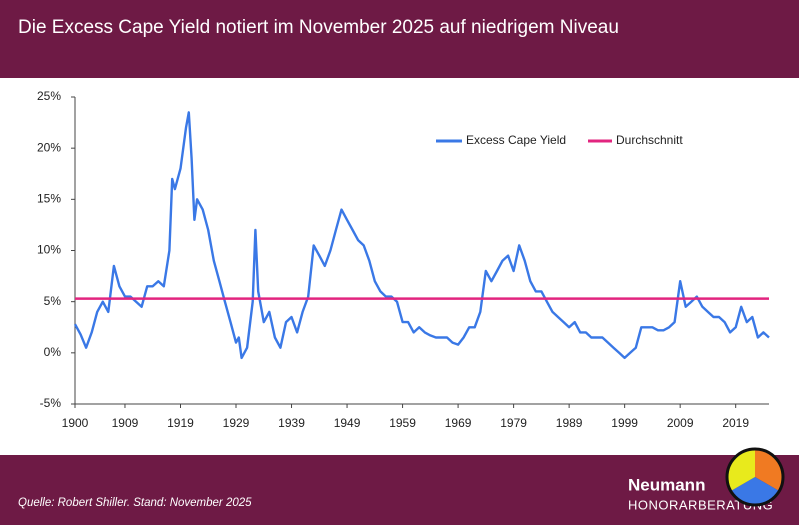  What do you see at coordinates (53, 352) in the screenshot?
I see `y-tick-label: 0%` at bounding box center [53, 352].